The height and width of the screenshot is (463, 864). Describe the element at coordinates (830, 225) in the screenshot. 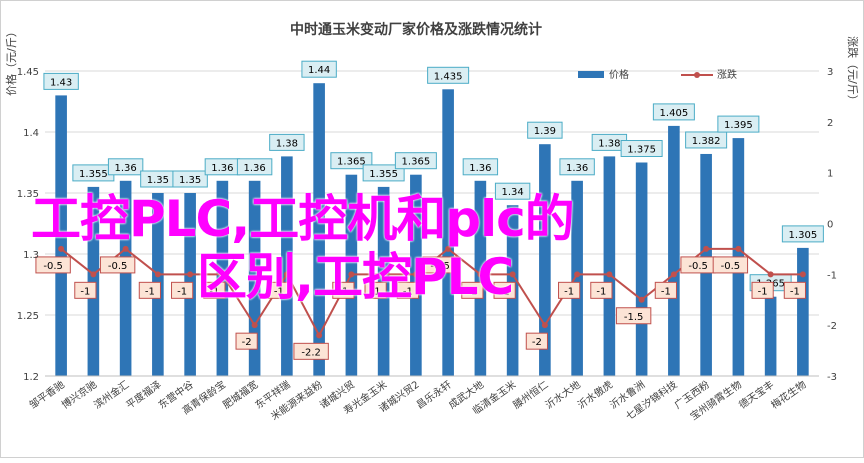

I see `y-right-tick-label: 0` at that location.